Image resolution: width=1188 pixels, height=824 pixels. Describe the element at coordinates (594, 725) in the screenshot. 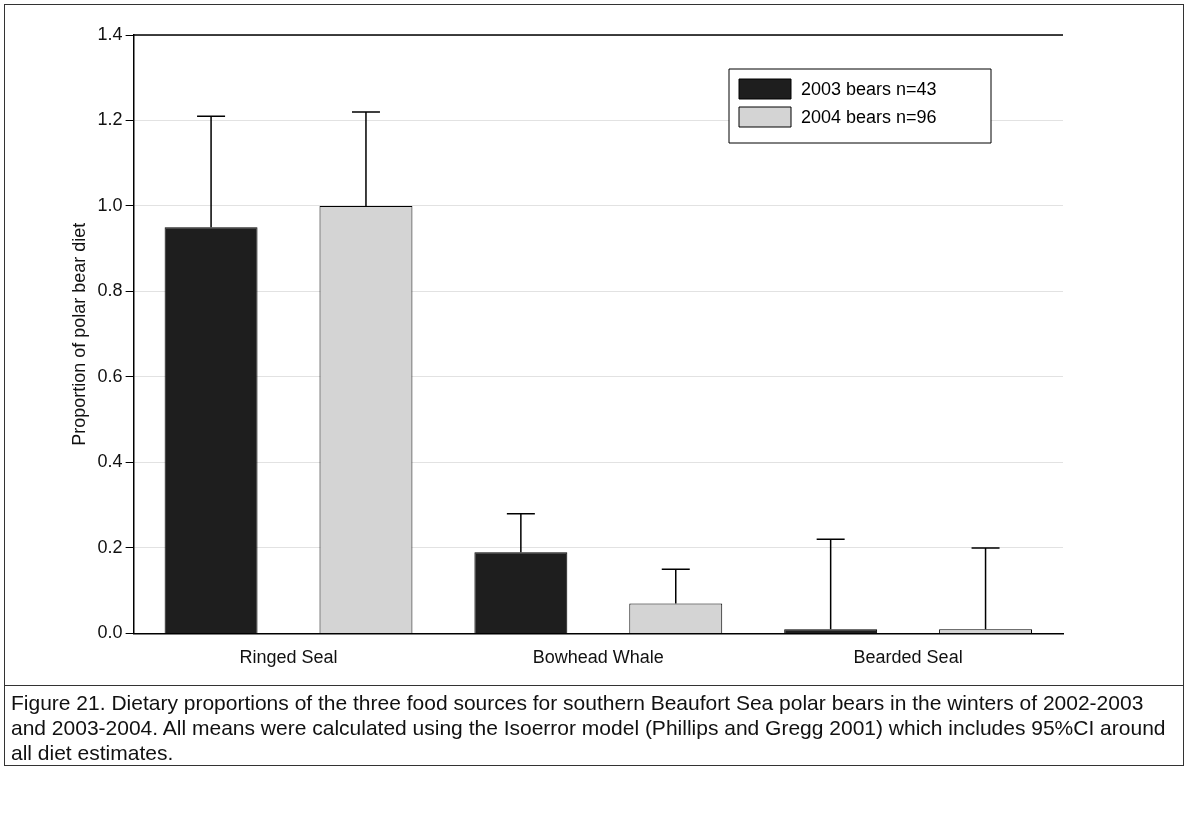

I see `caption: Figure 21. Dietary proportions of the three food sources for southern Beaufort Sea polar bears in the winters of 2002-2003 and 2003-2004. All means were calculated using the Isoerror model (Phillips and Gregg 2001) which includes 95%CI around all diet estimates.` at that location.